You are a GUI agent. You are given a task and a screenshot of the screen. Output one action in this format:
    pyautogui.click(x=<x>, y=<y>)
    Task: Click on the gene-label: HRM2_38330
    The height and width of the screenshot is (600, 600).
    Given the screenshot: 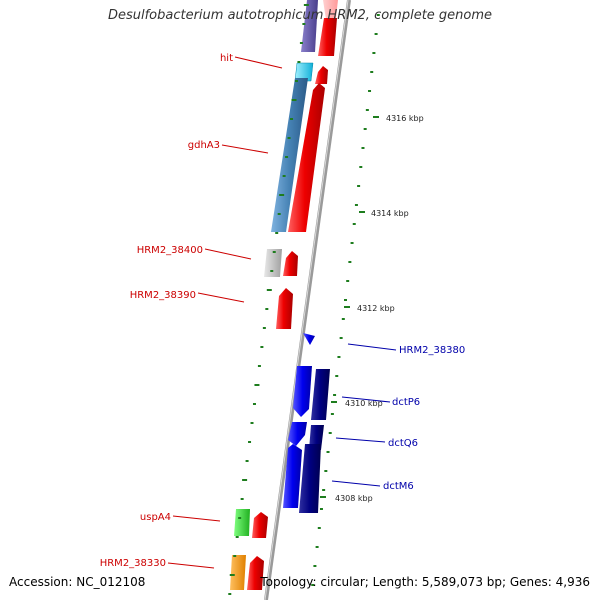 What is the action you would take?
    pyautogui.click(x=133, y=563)
    